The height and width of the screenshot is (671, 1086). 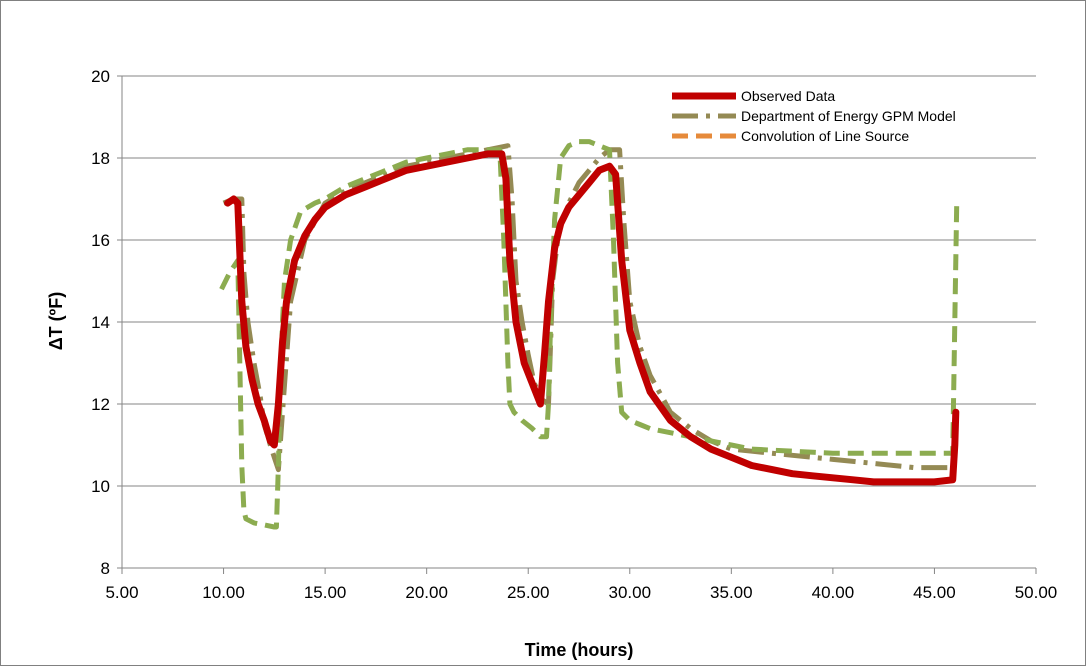 What do you see at coordinates (1036, 592) in the screenshot?
I see `x-tick-label: 50.00` at bounding box center [1036, 592].